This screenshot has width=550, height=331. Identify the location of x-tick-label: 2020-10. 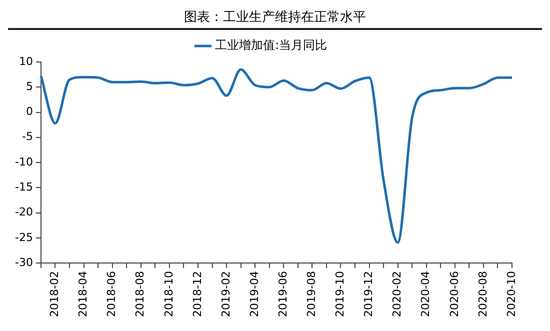
(511, 294).